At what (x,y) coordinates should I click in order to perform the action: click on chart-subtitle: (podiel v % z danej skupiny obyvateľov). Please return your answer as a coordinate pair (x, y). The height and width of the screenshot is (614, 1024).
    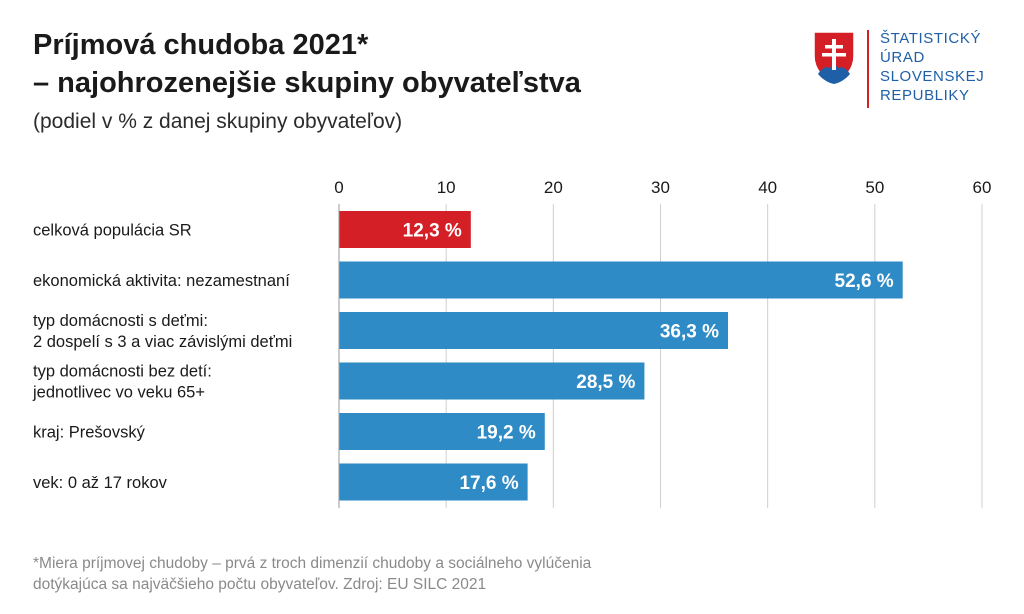
    Looking at the image, I should click on (218, 121).